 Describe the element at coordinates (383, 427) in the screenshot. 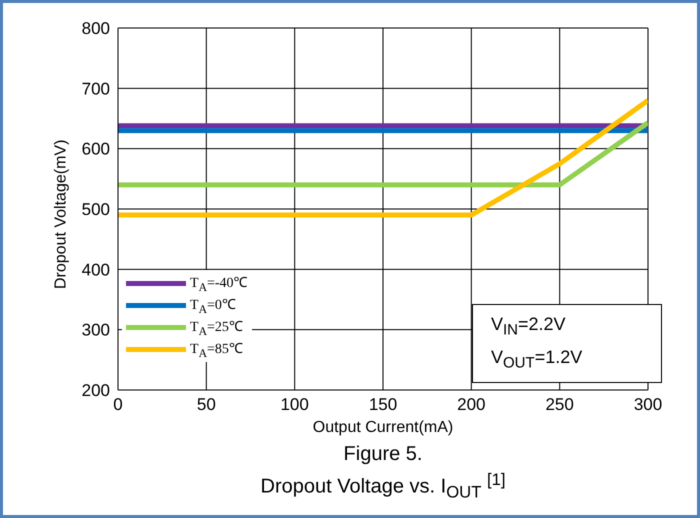

I see `x-axis-title: Output Current(mA)` at that location.